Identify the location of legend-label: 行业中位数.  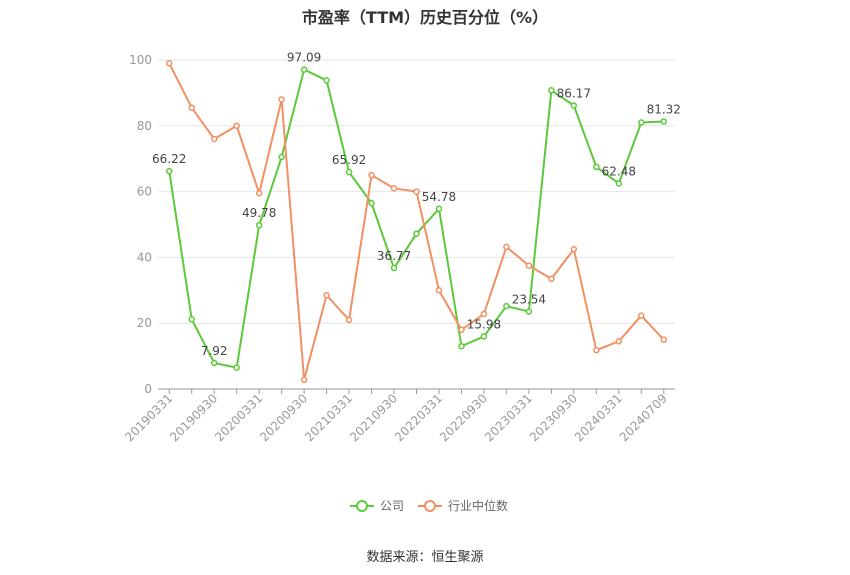
(478, 505).